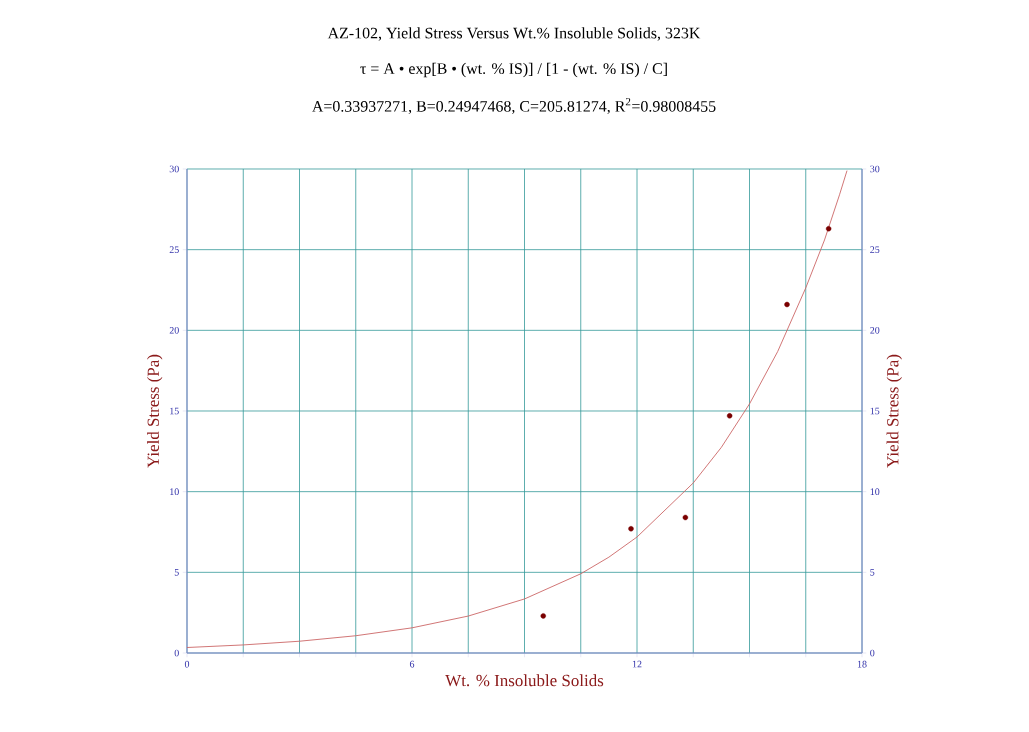  Describe the element at coordinates (875, 250) in the screenshot. I see `y2-tick-label: 25` at that location.